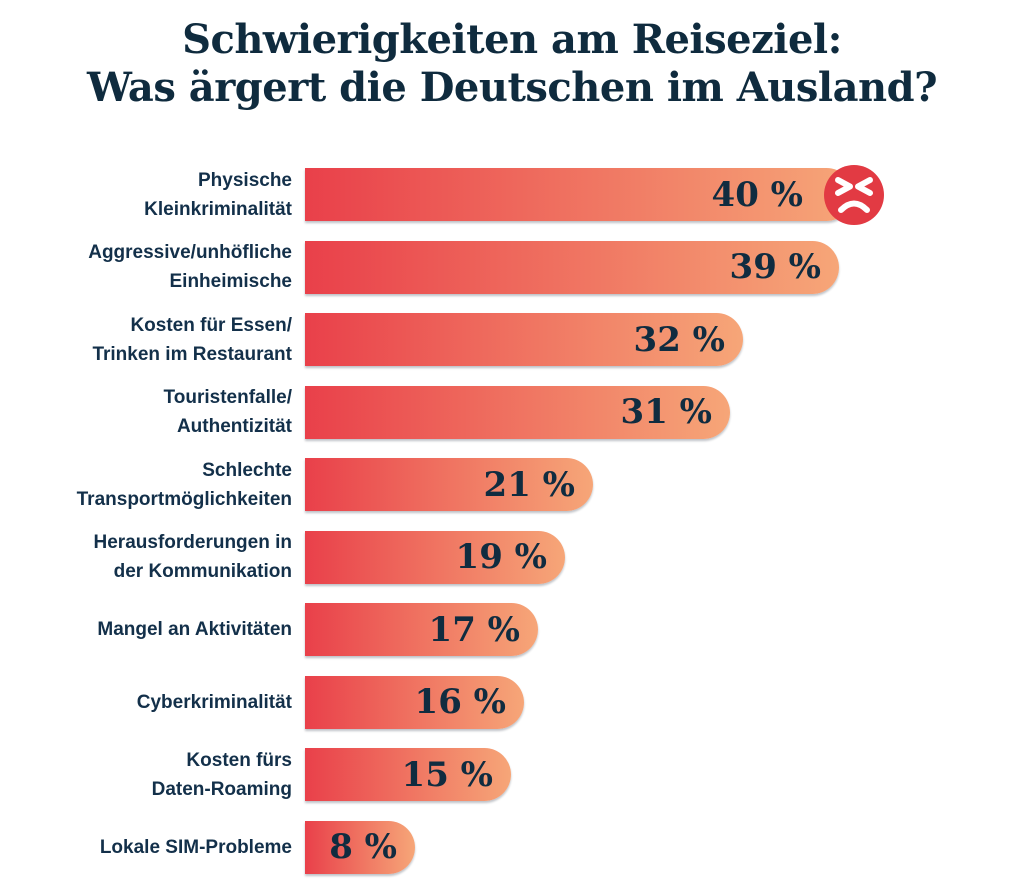 The height and width of the screenshot is (884, 1024). What do you see at coordinates (195, 847) in the screenshot?
I see `bar-label-line: Lokale SIM-Probleme` at bounding box center [195, 847].